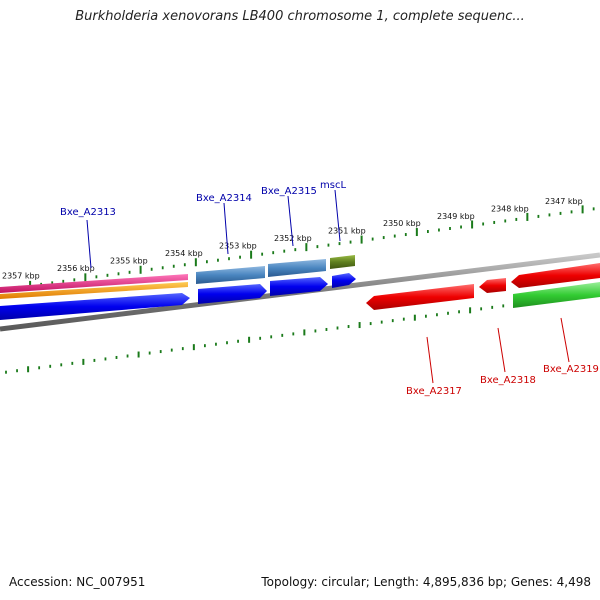  I want to click on svg-text: Bxe_A2313, so click(88, 212).